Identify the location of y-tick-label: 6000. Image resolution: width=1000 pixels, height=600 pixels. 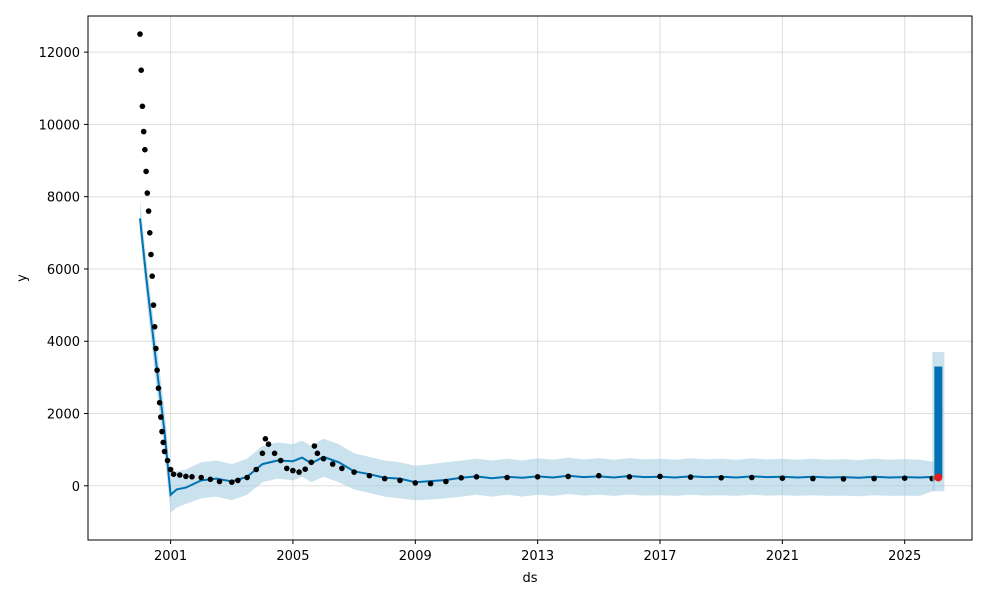
(63, 270).